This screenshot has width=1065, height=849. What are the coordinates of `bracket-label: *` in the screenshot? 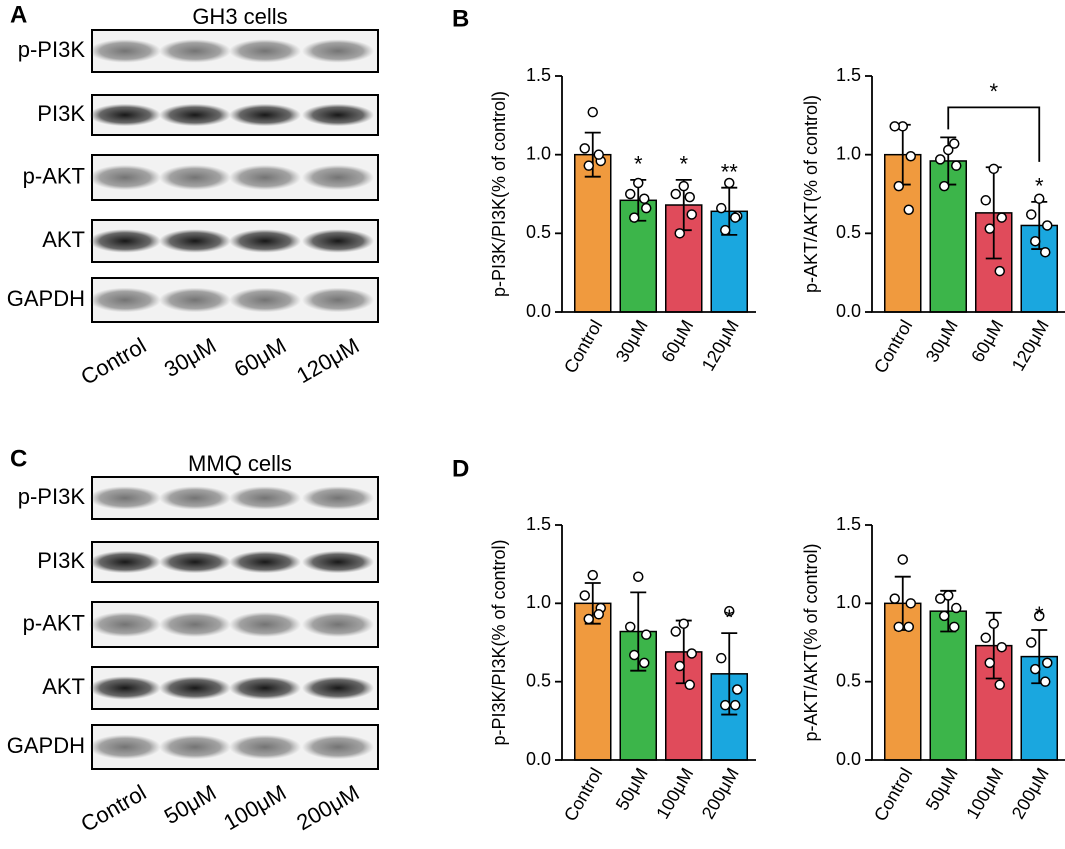 It's located at (993, 91).